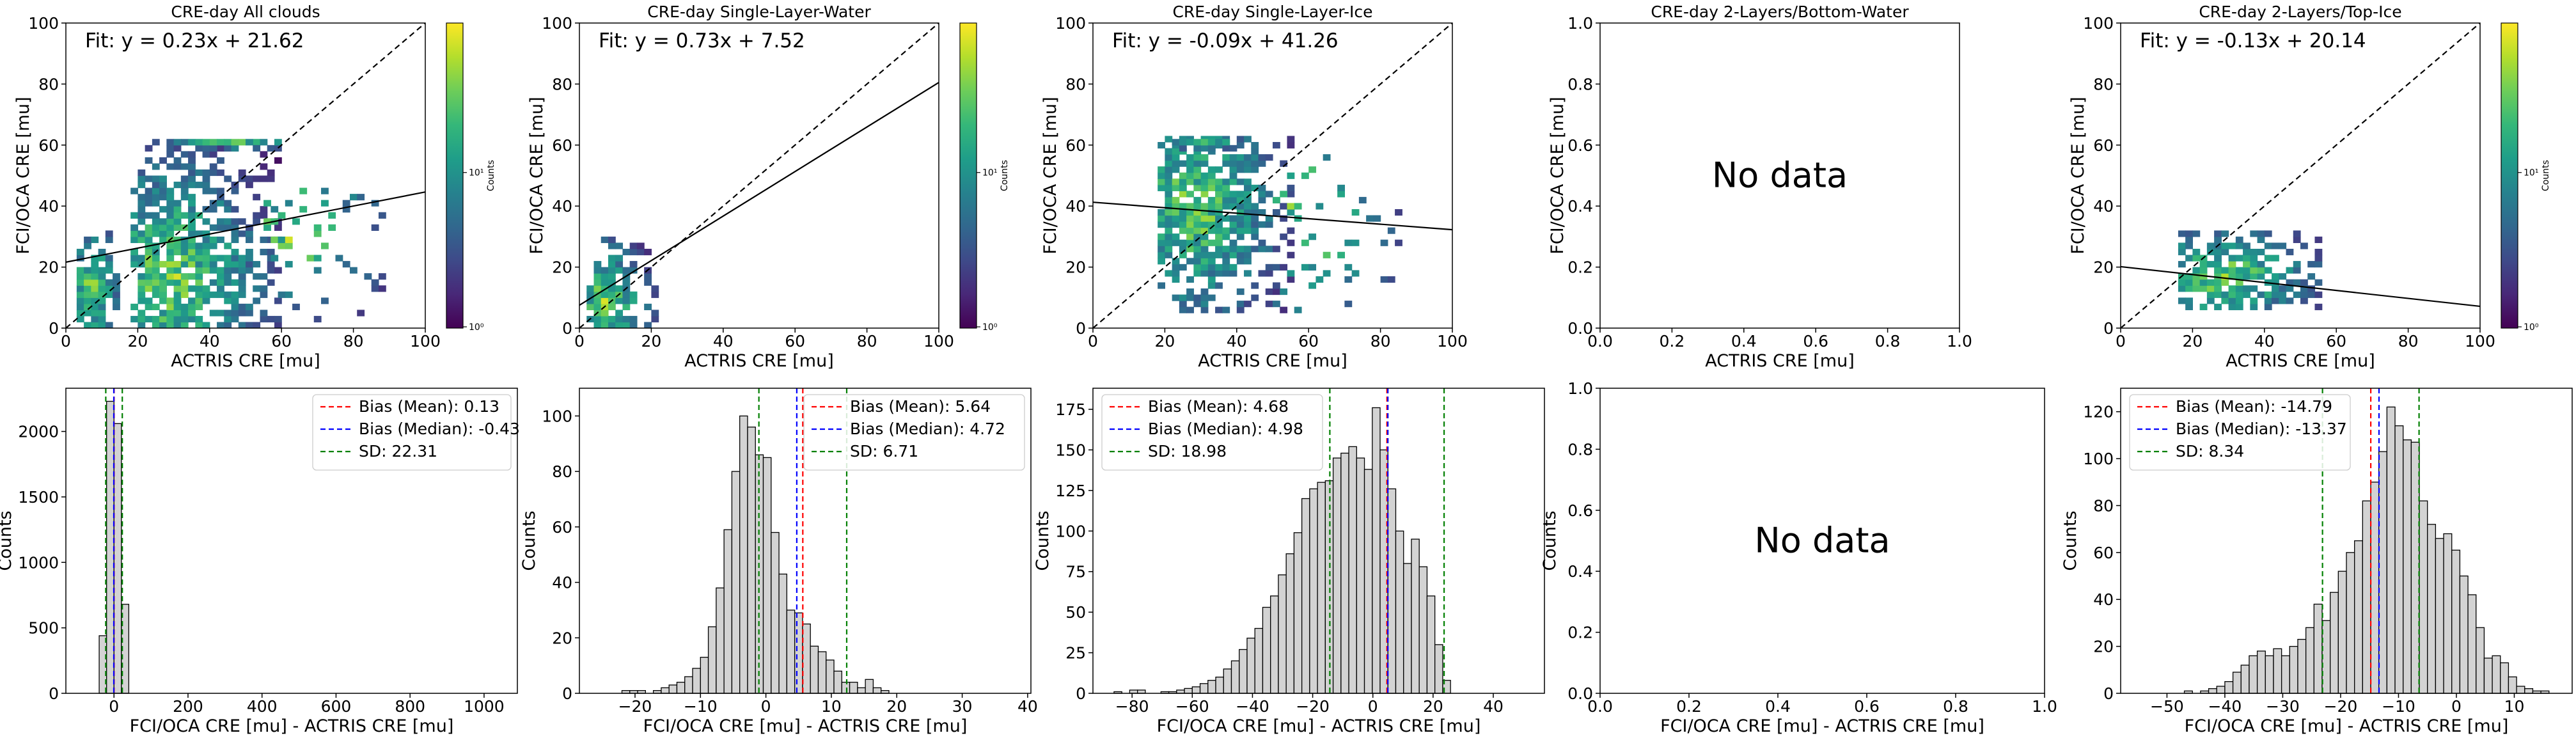  I want to click on fit-annotation: Fit: y = 0.23x + 21.62, so click(194, 40).